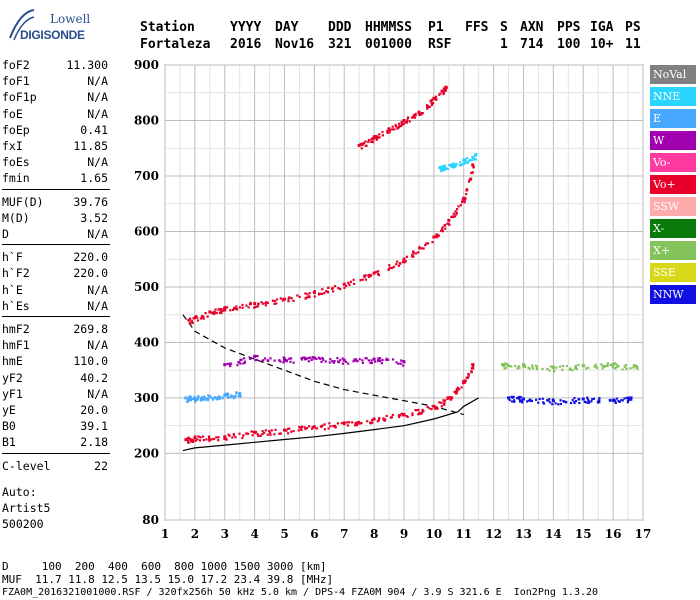 The height and width of the screenshot is (600, 700). What do you see at coordinates (340, 44) in the screenshot?
I see `header-value-3: 321` at bounding box center [340, 44].